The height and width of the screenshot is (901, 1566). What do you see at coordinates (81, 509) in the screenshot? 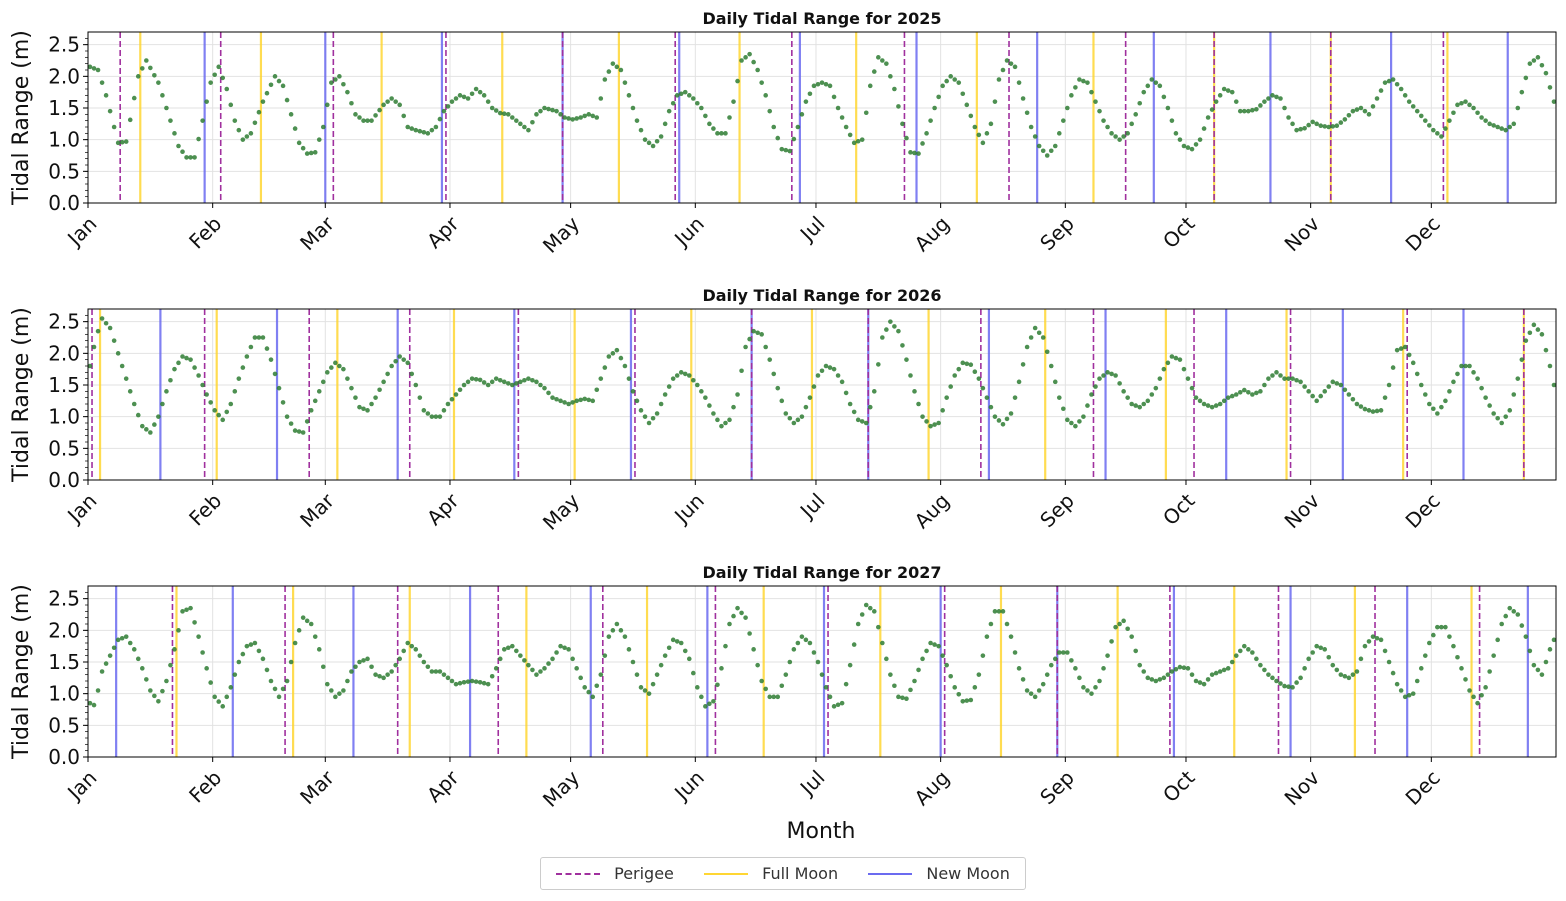
I see `x-tick-label: Jan` at bounding box center [81, 509].